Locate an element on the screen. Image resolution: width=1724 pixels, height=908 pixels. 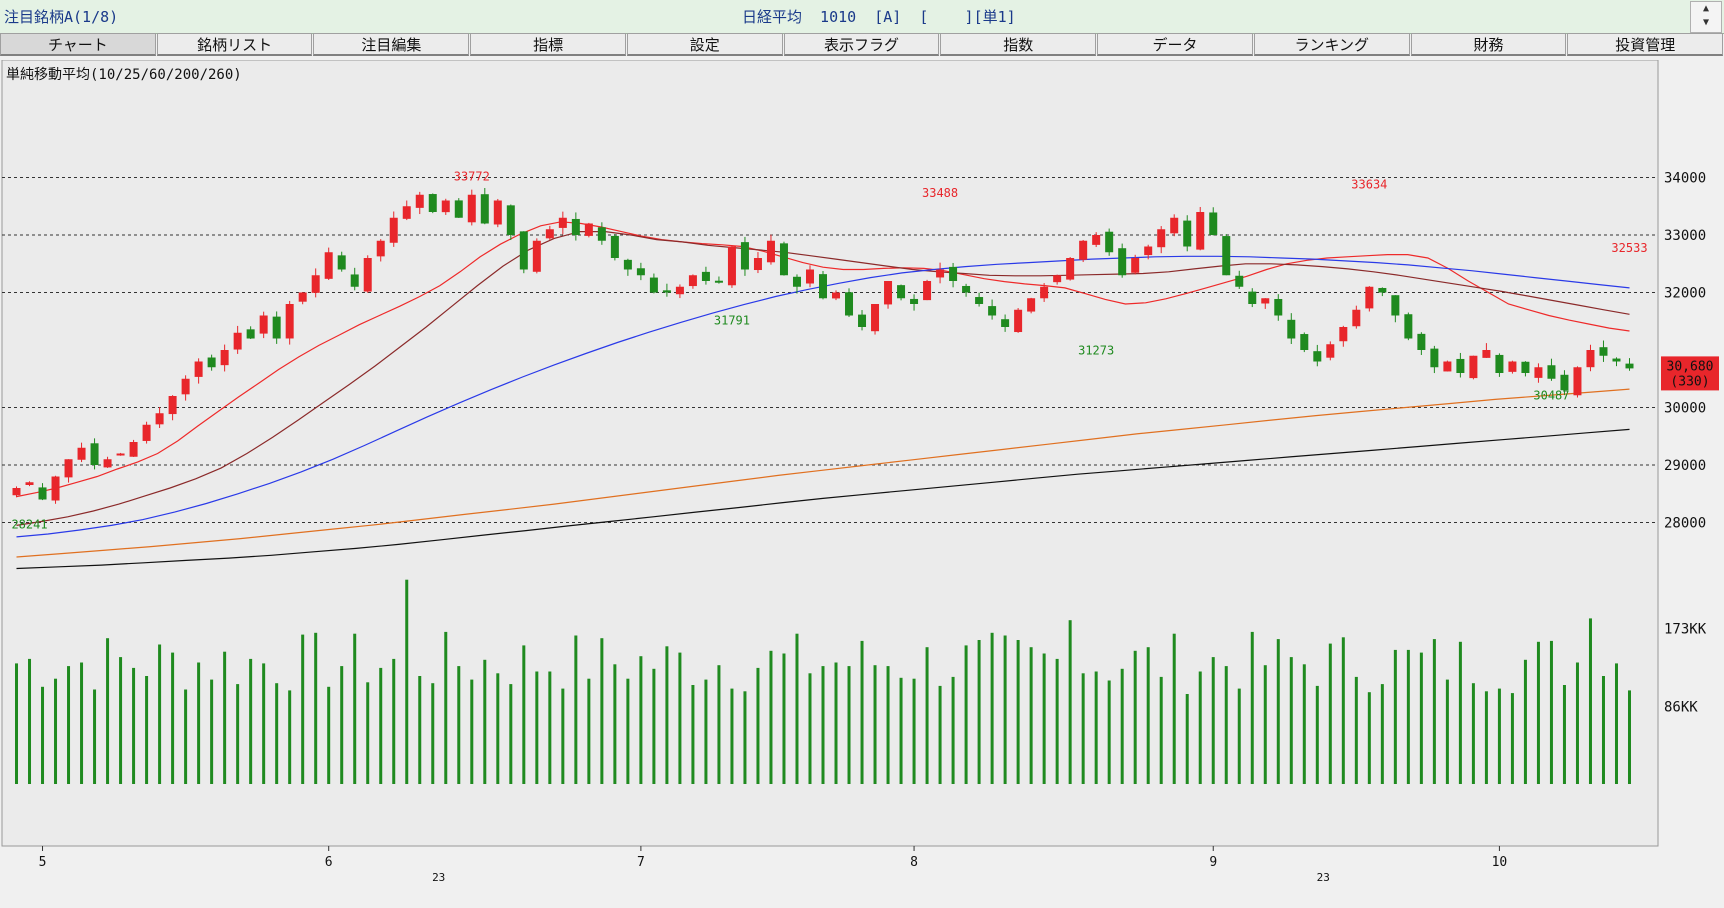
scroll-down-icon: ▼ is located at coordinates (1706, 22).